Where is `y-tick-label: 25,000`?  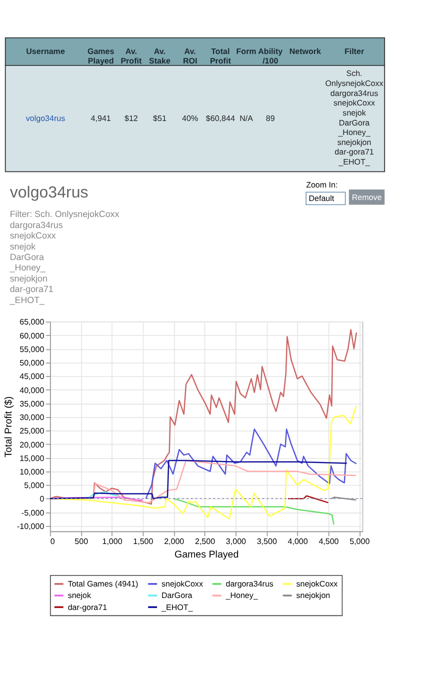
y-tick-label: 25,000 is located at coordinates (32, 431).